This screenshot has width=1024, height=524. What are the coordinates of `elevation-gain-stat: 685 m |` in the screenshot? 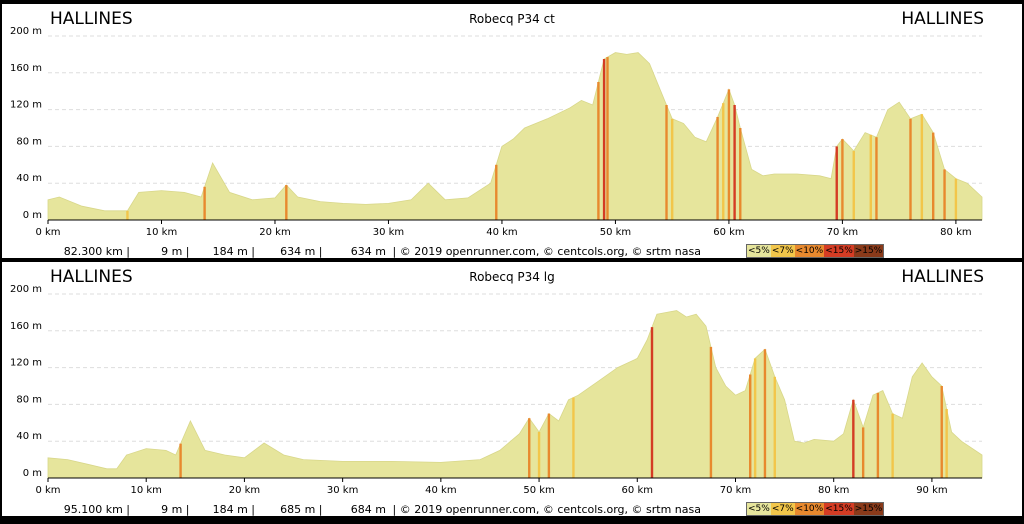 It's located at (301, 509).